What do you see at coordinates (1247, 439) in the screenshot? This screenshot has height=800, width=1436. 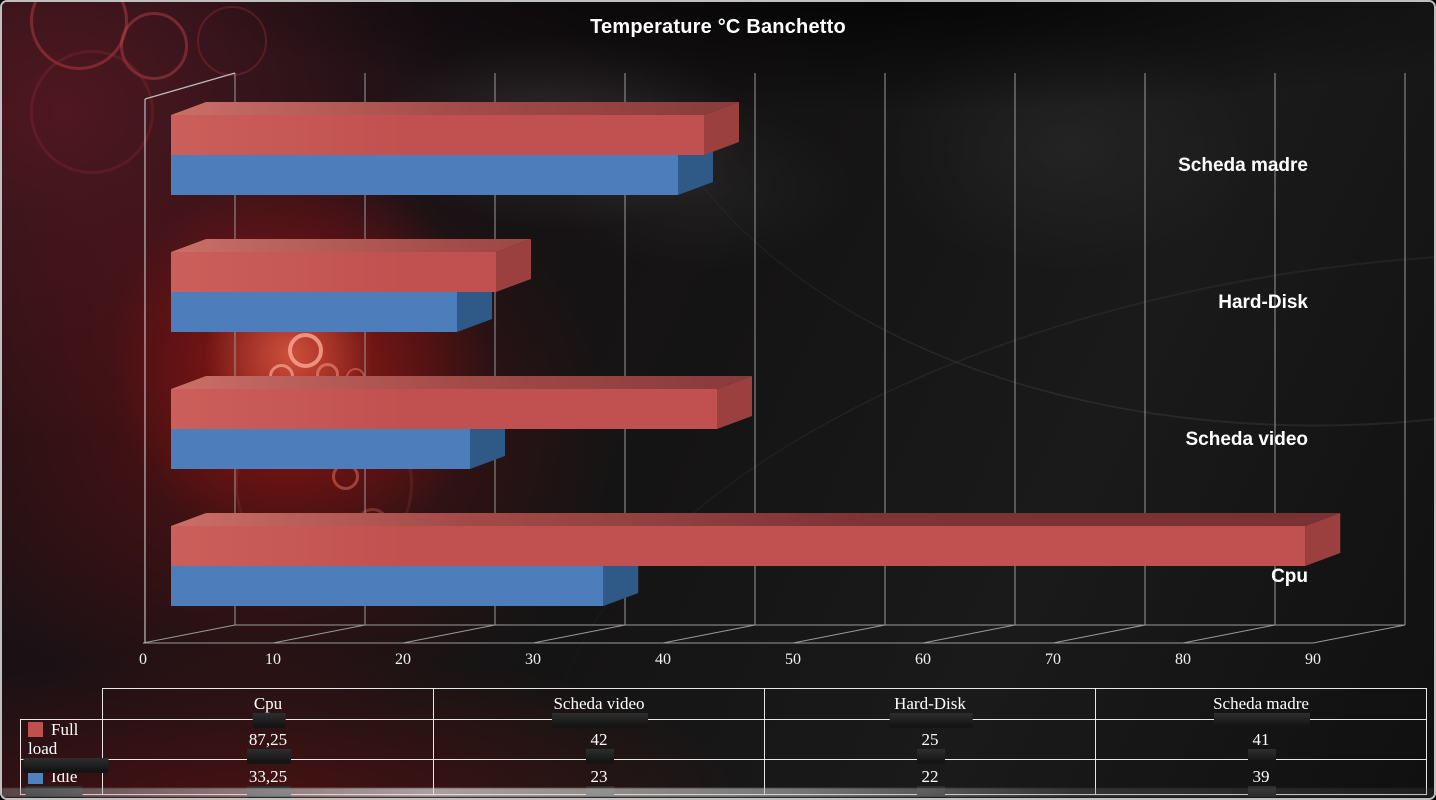 I see `category-label-scheda-video: Scheda video` at bounding box center [1247, 439].